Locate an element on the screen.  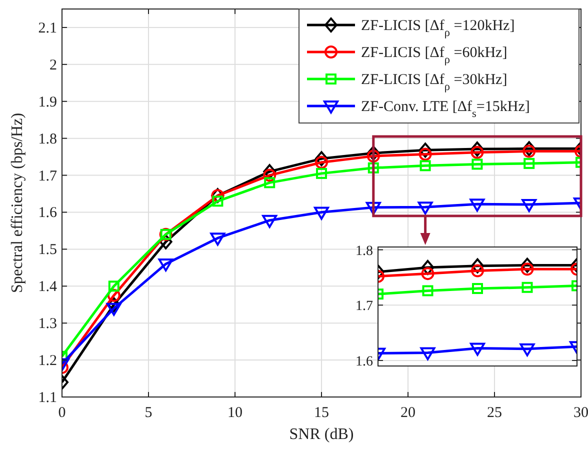
y-tick-label: 1.1 is located at coordinates (47, 398).